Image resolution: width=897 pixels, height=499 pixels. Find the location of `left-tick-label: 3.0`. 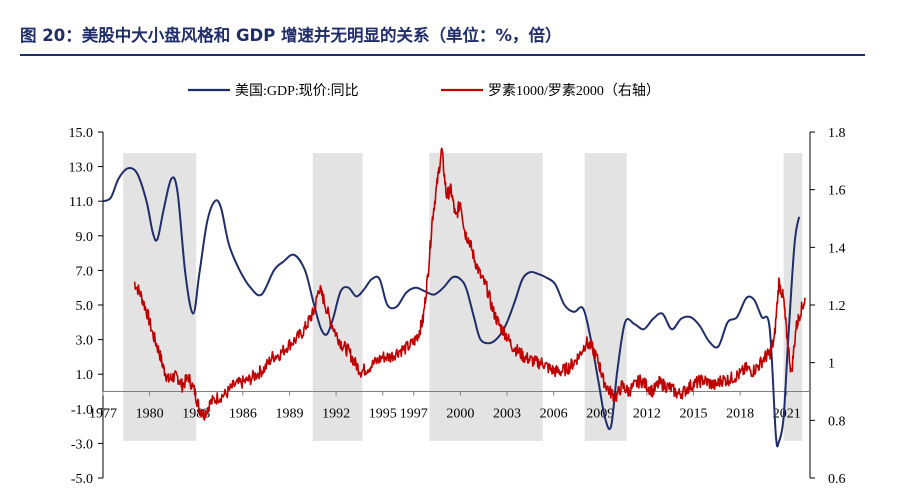

left-tick-label: 3.0 is located at coordinates (85, 341).